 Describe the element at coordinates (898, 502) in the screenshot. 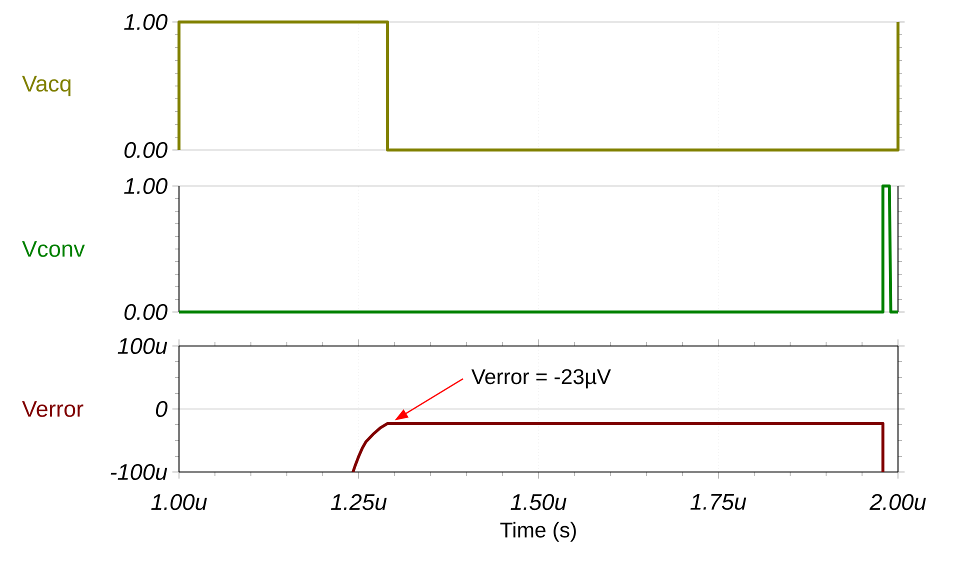

I see `x-tick-label: 2.00u` at that location.